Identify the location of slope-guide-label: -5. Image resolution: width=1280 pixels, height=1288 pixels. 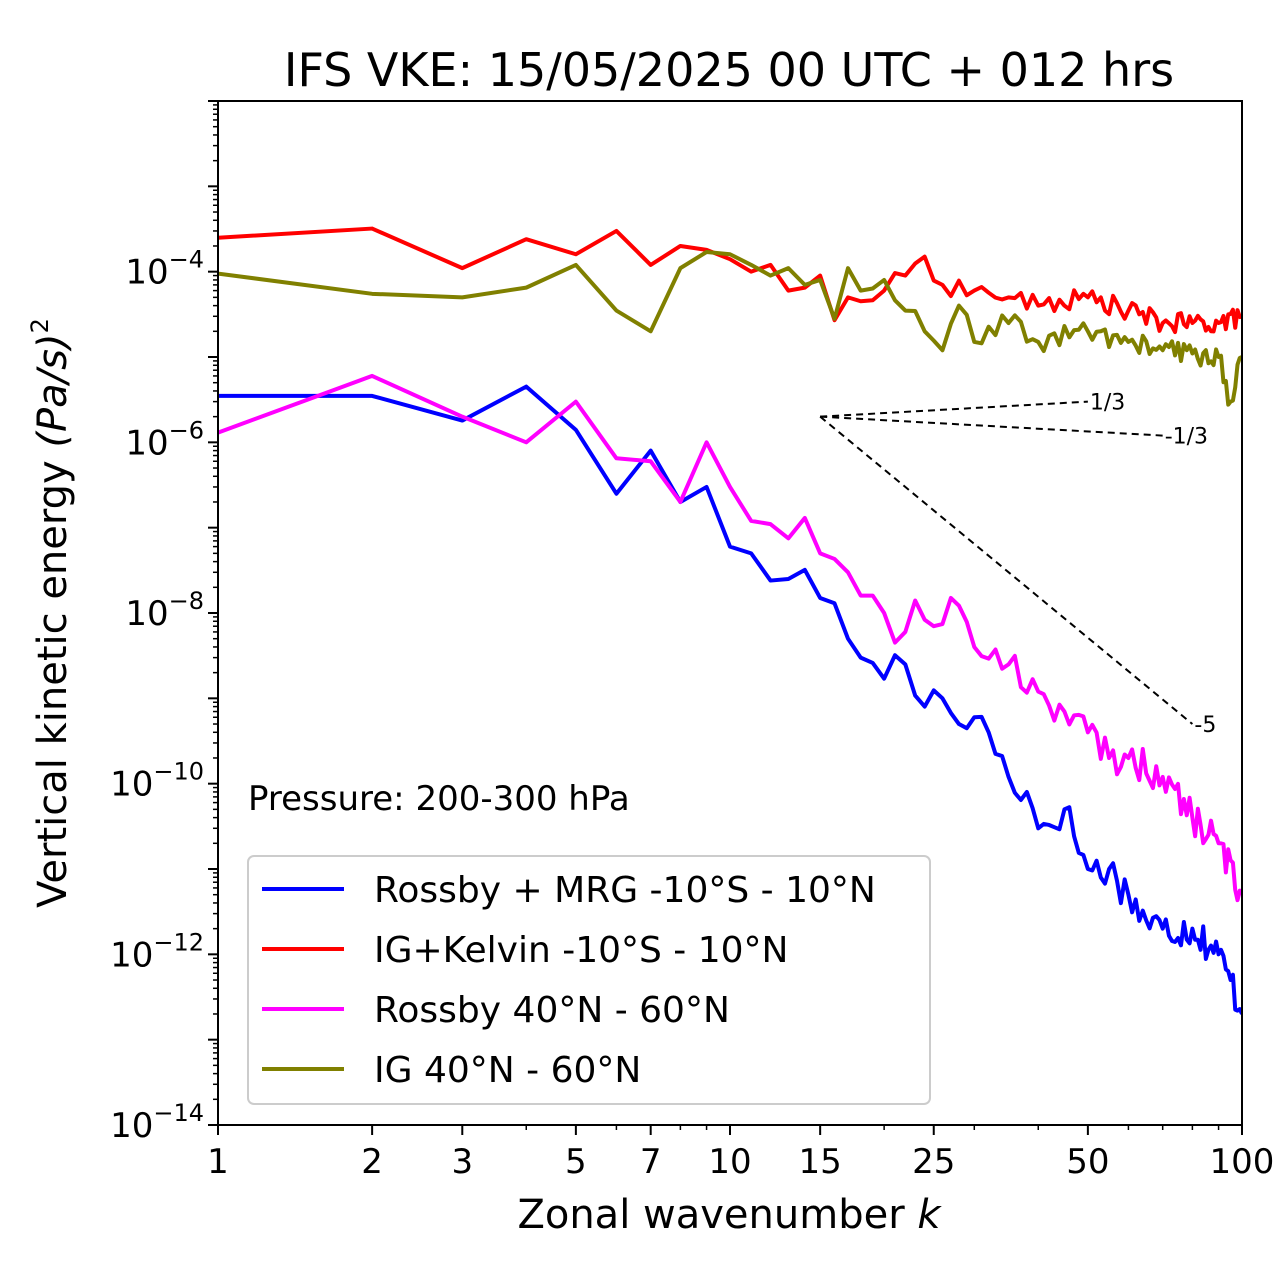
(1205, 725).